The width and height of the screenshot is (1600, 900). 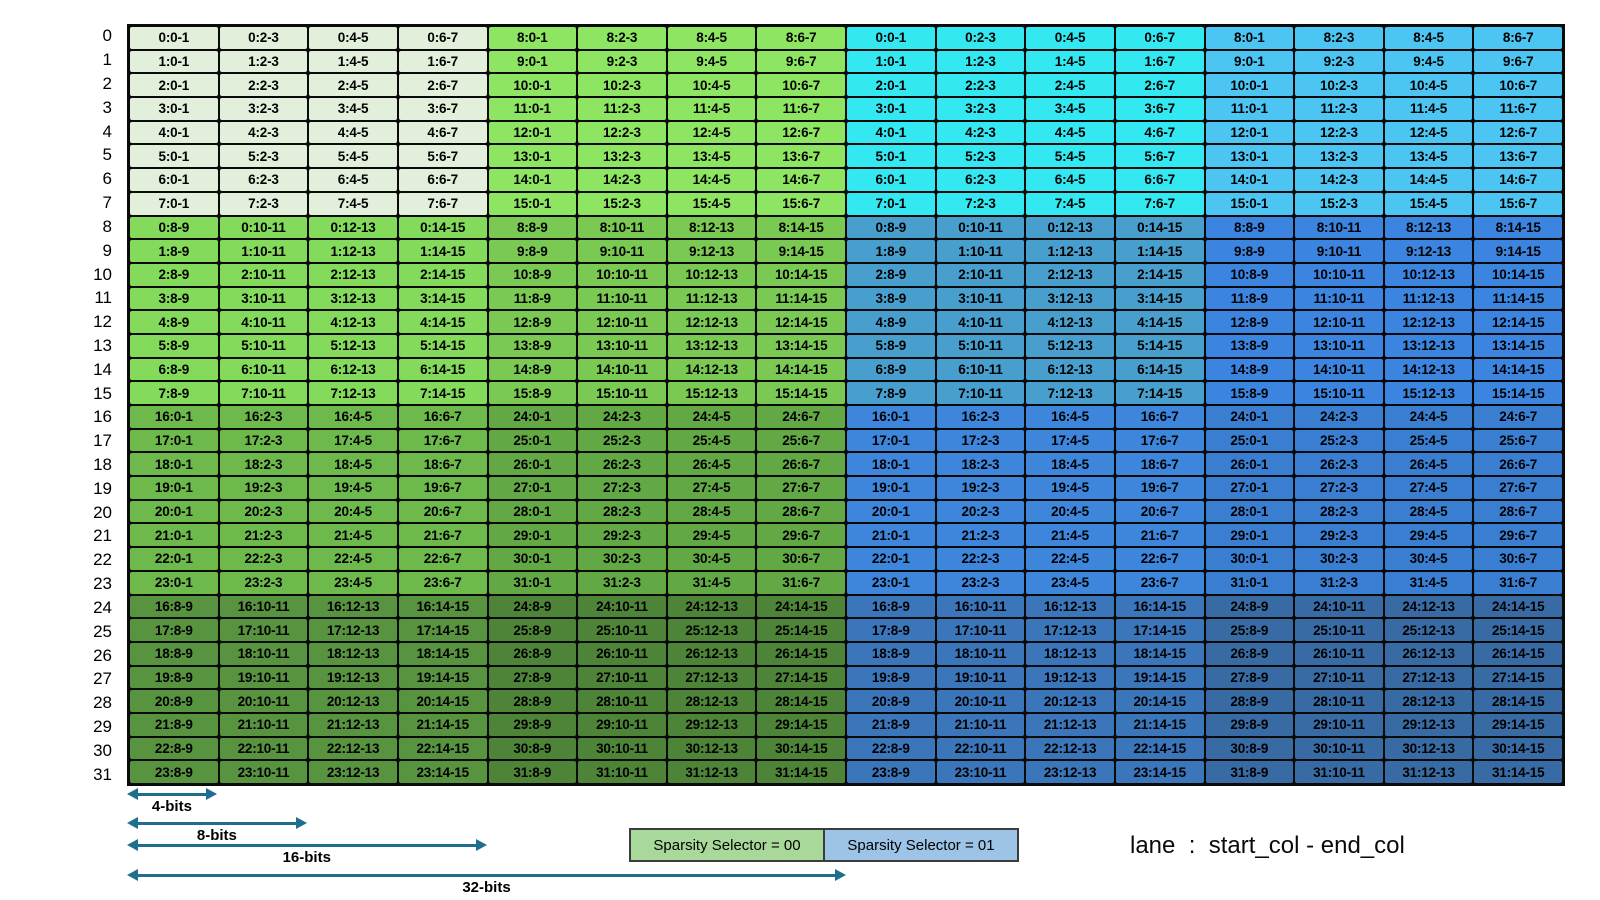 What do you see at coordinates (980, 653) in the screenshot?
I see `table-cell: 18:10-11` at bounding box center [980, 653].